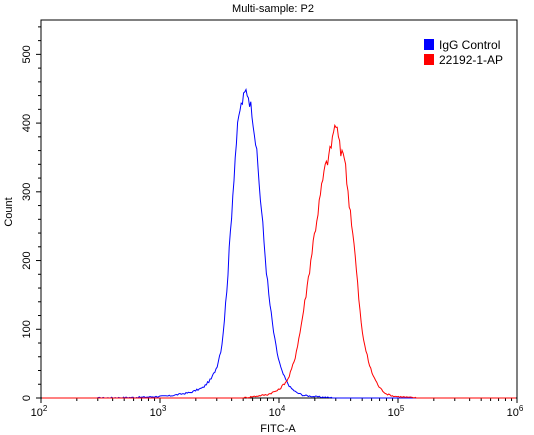 The width and height of the screenshot is (534, 435). Describe the element at coordinates (277, 411) in the screenshot. I see `x-tick-label: 10⁴` at that location.